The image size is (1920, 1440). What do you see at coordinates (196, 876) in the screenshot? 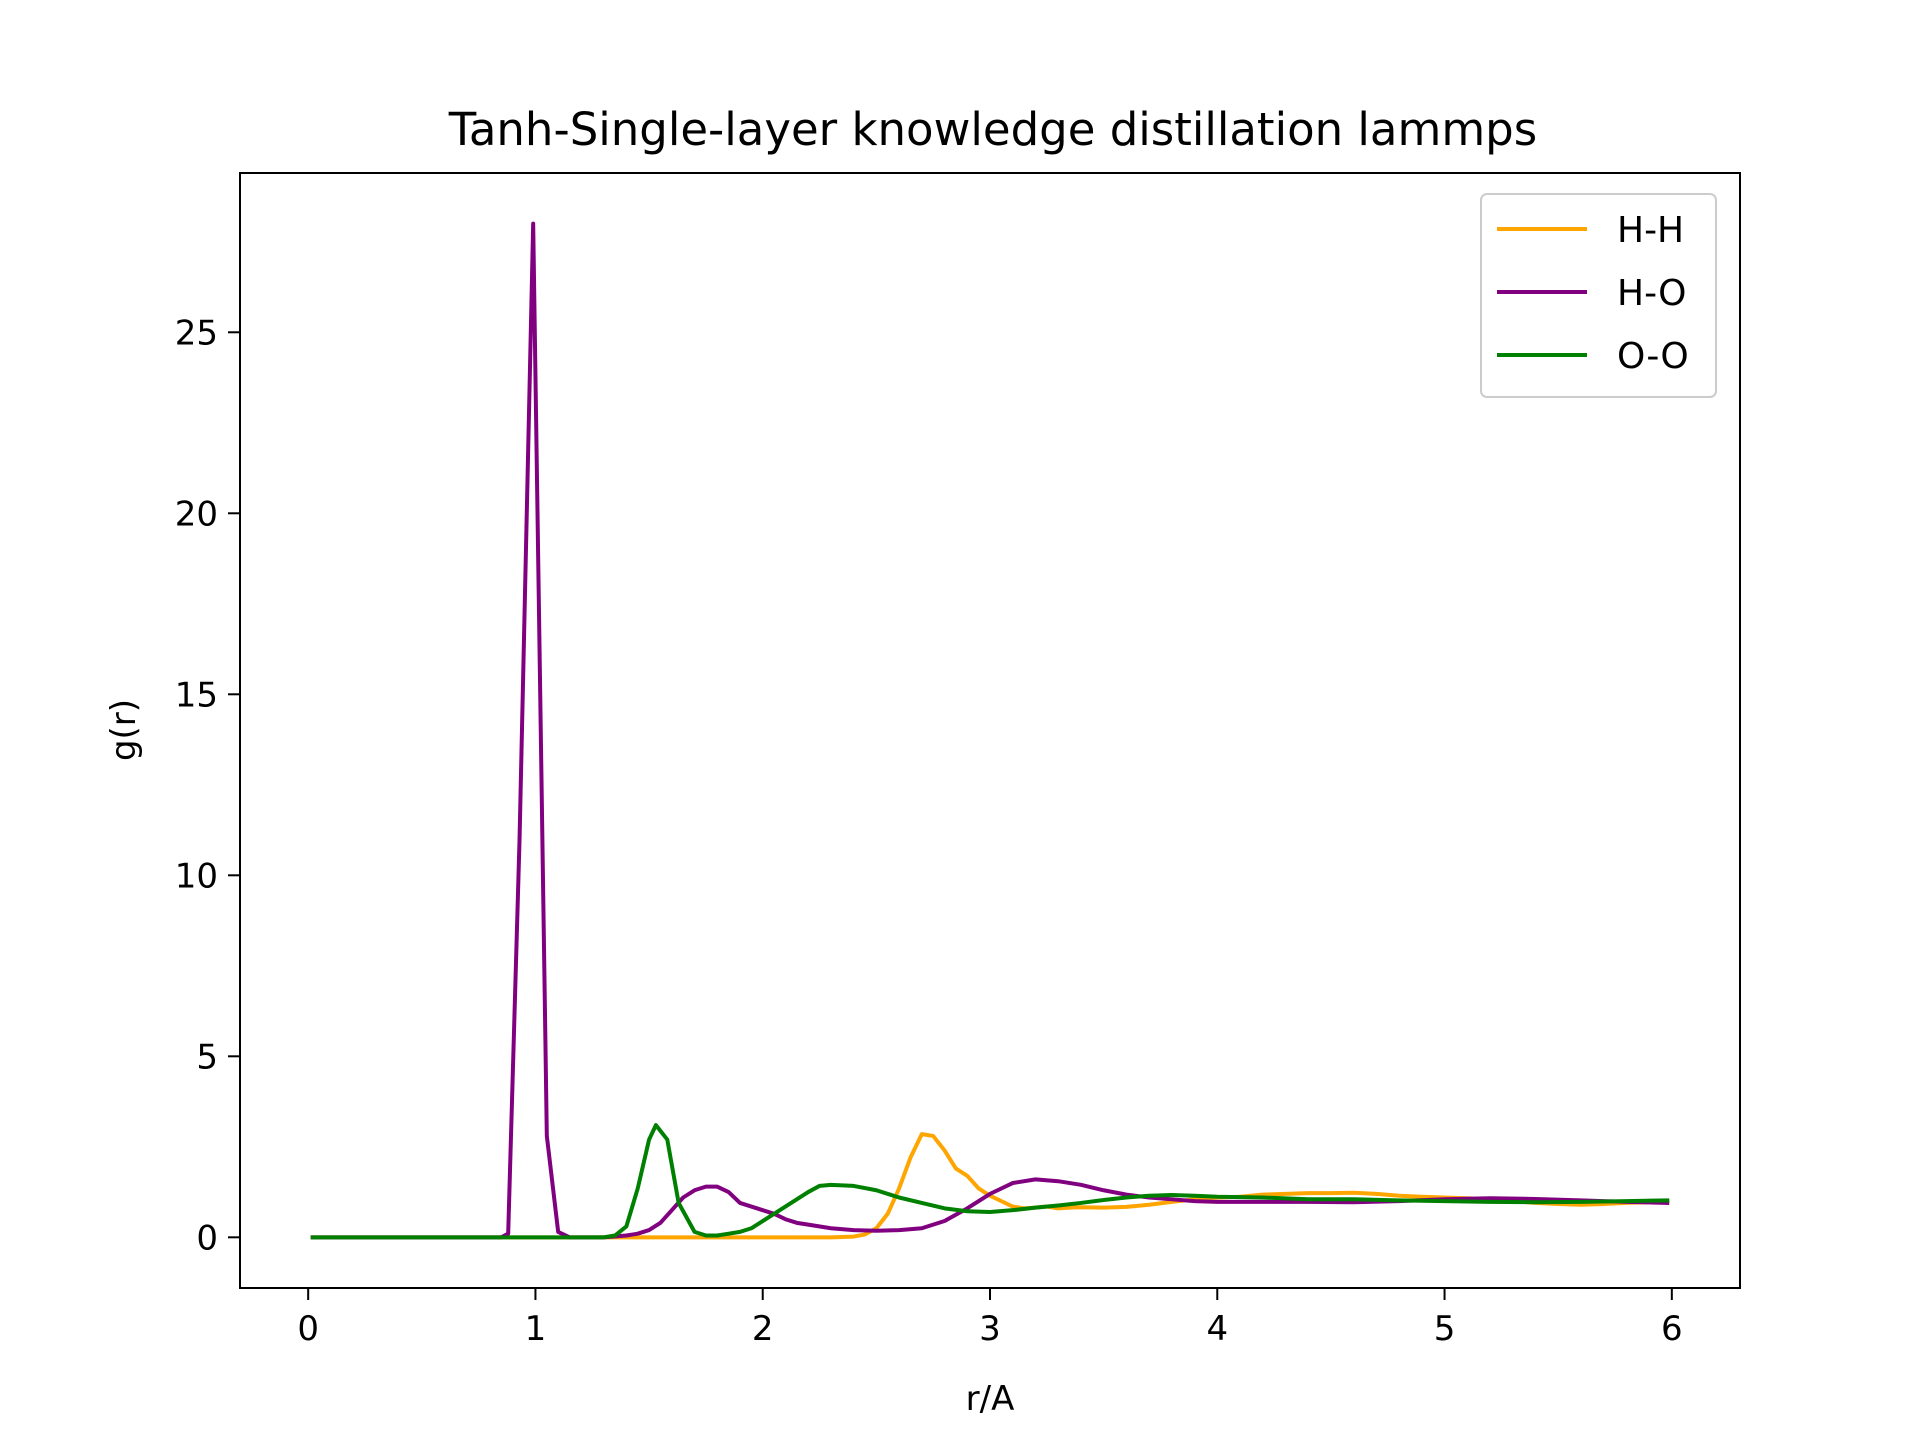
I see `y-tick-label: 10` at bounding box center [196, 876].